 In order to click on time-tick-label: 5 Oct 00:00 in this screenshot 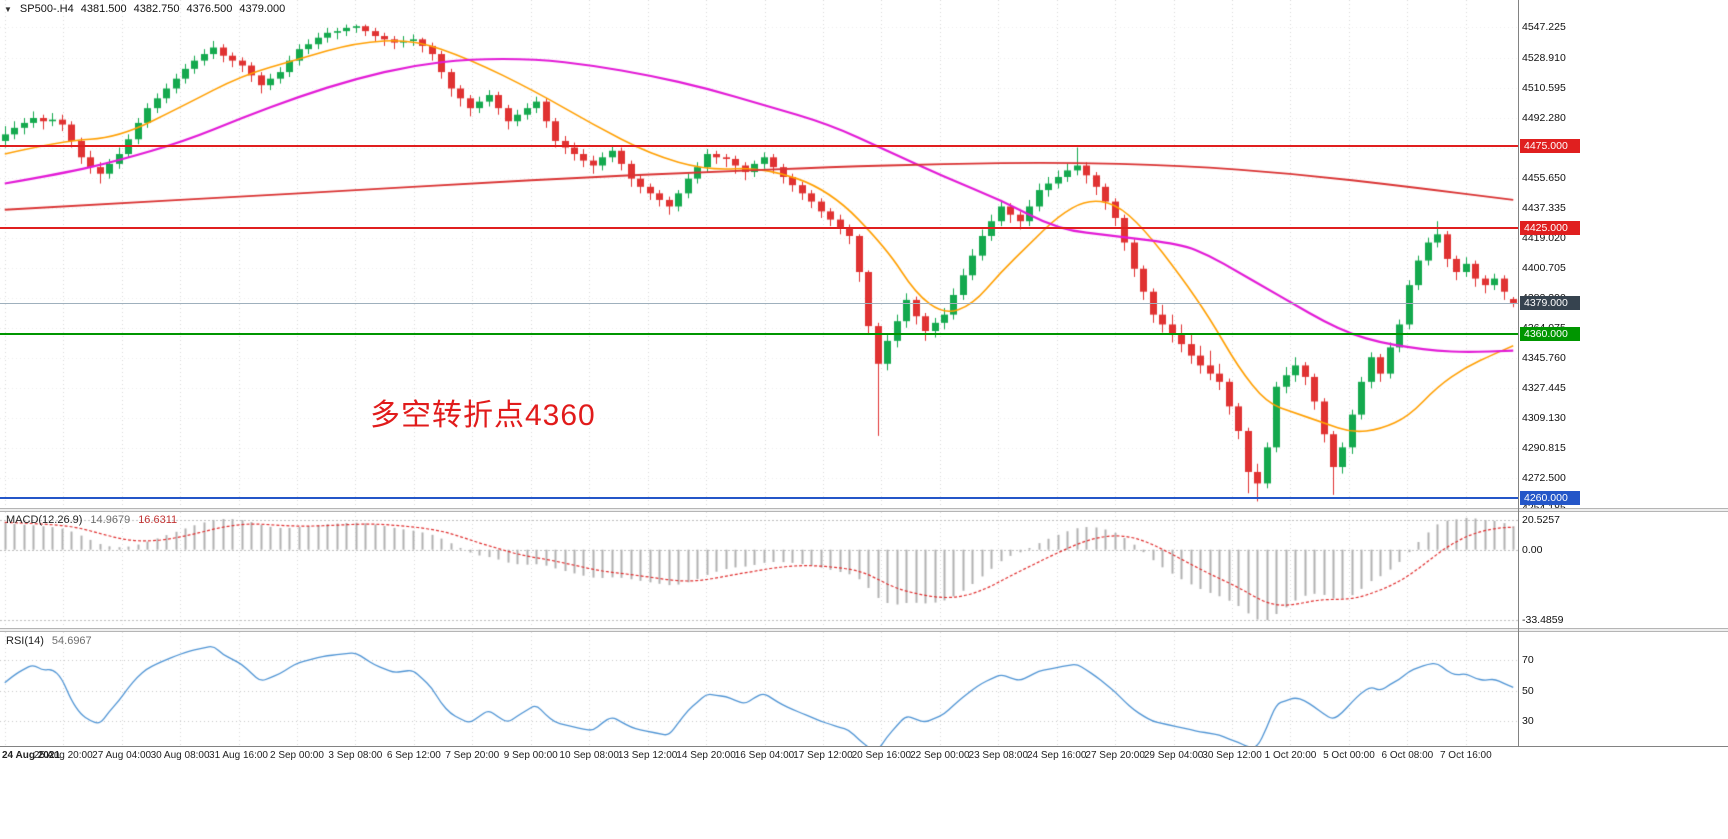, I will do `click(1349, 755)`.